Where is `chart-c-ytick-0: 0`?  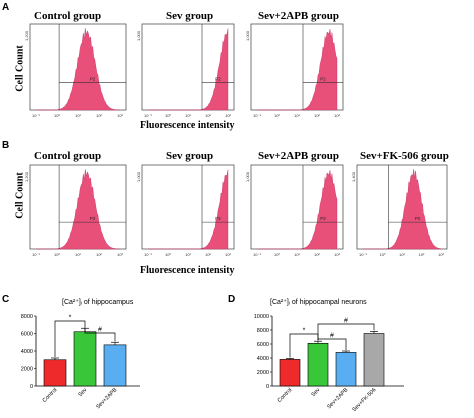
chart-c-ytick-0: 0 is located at coordinates (31, 387).